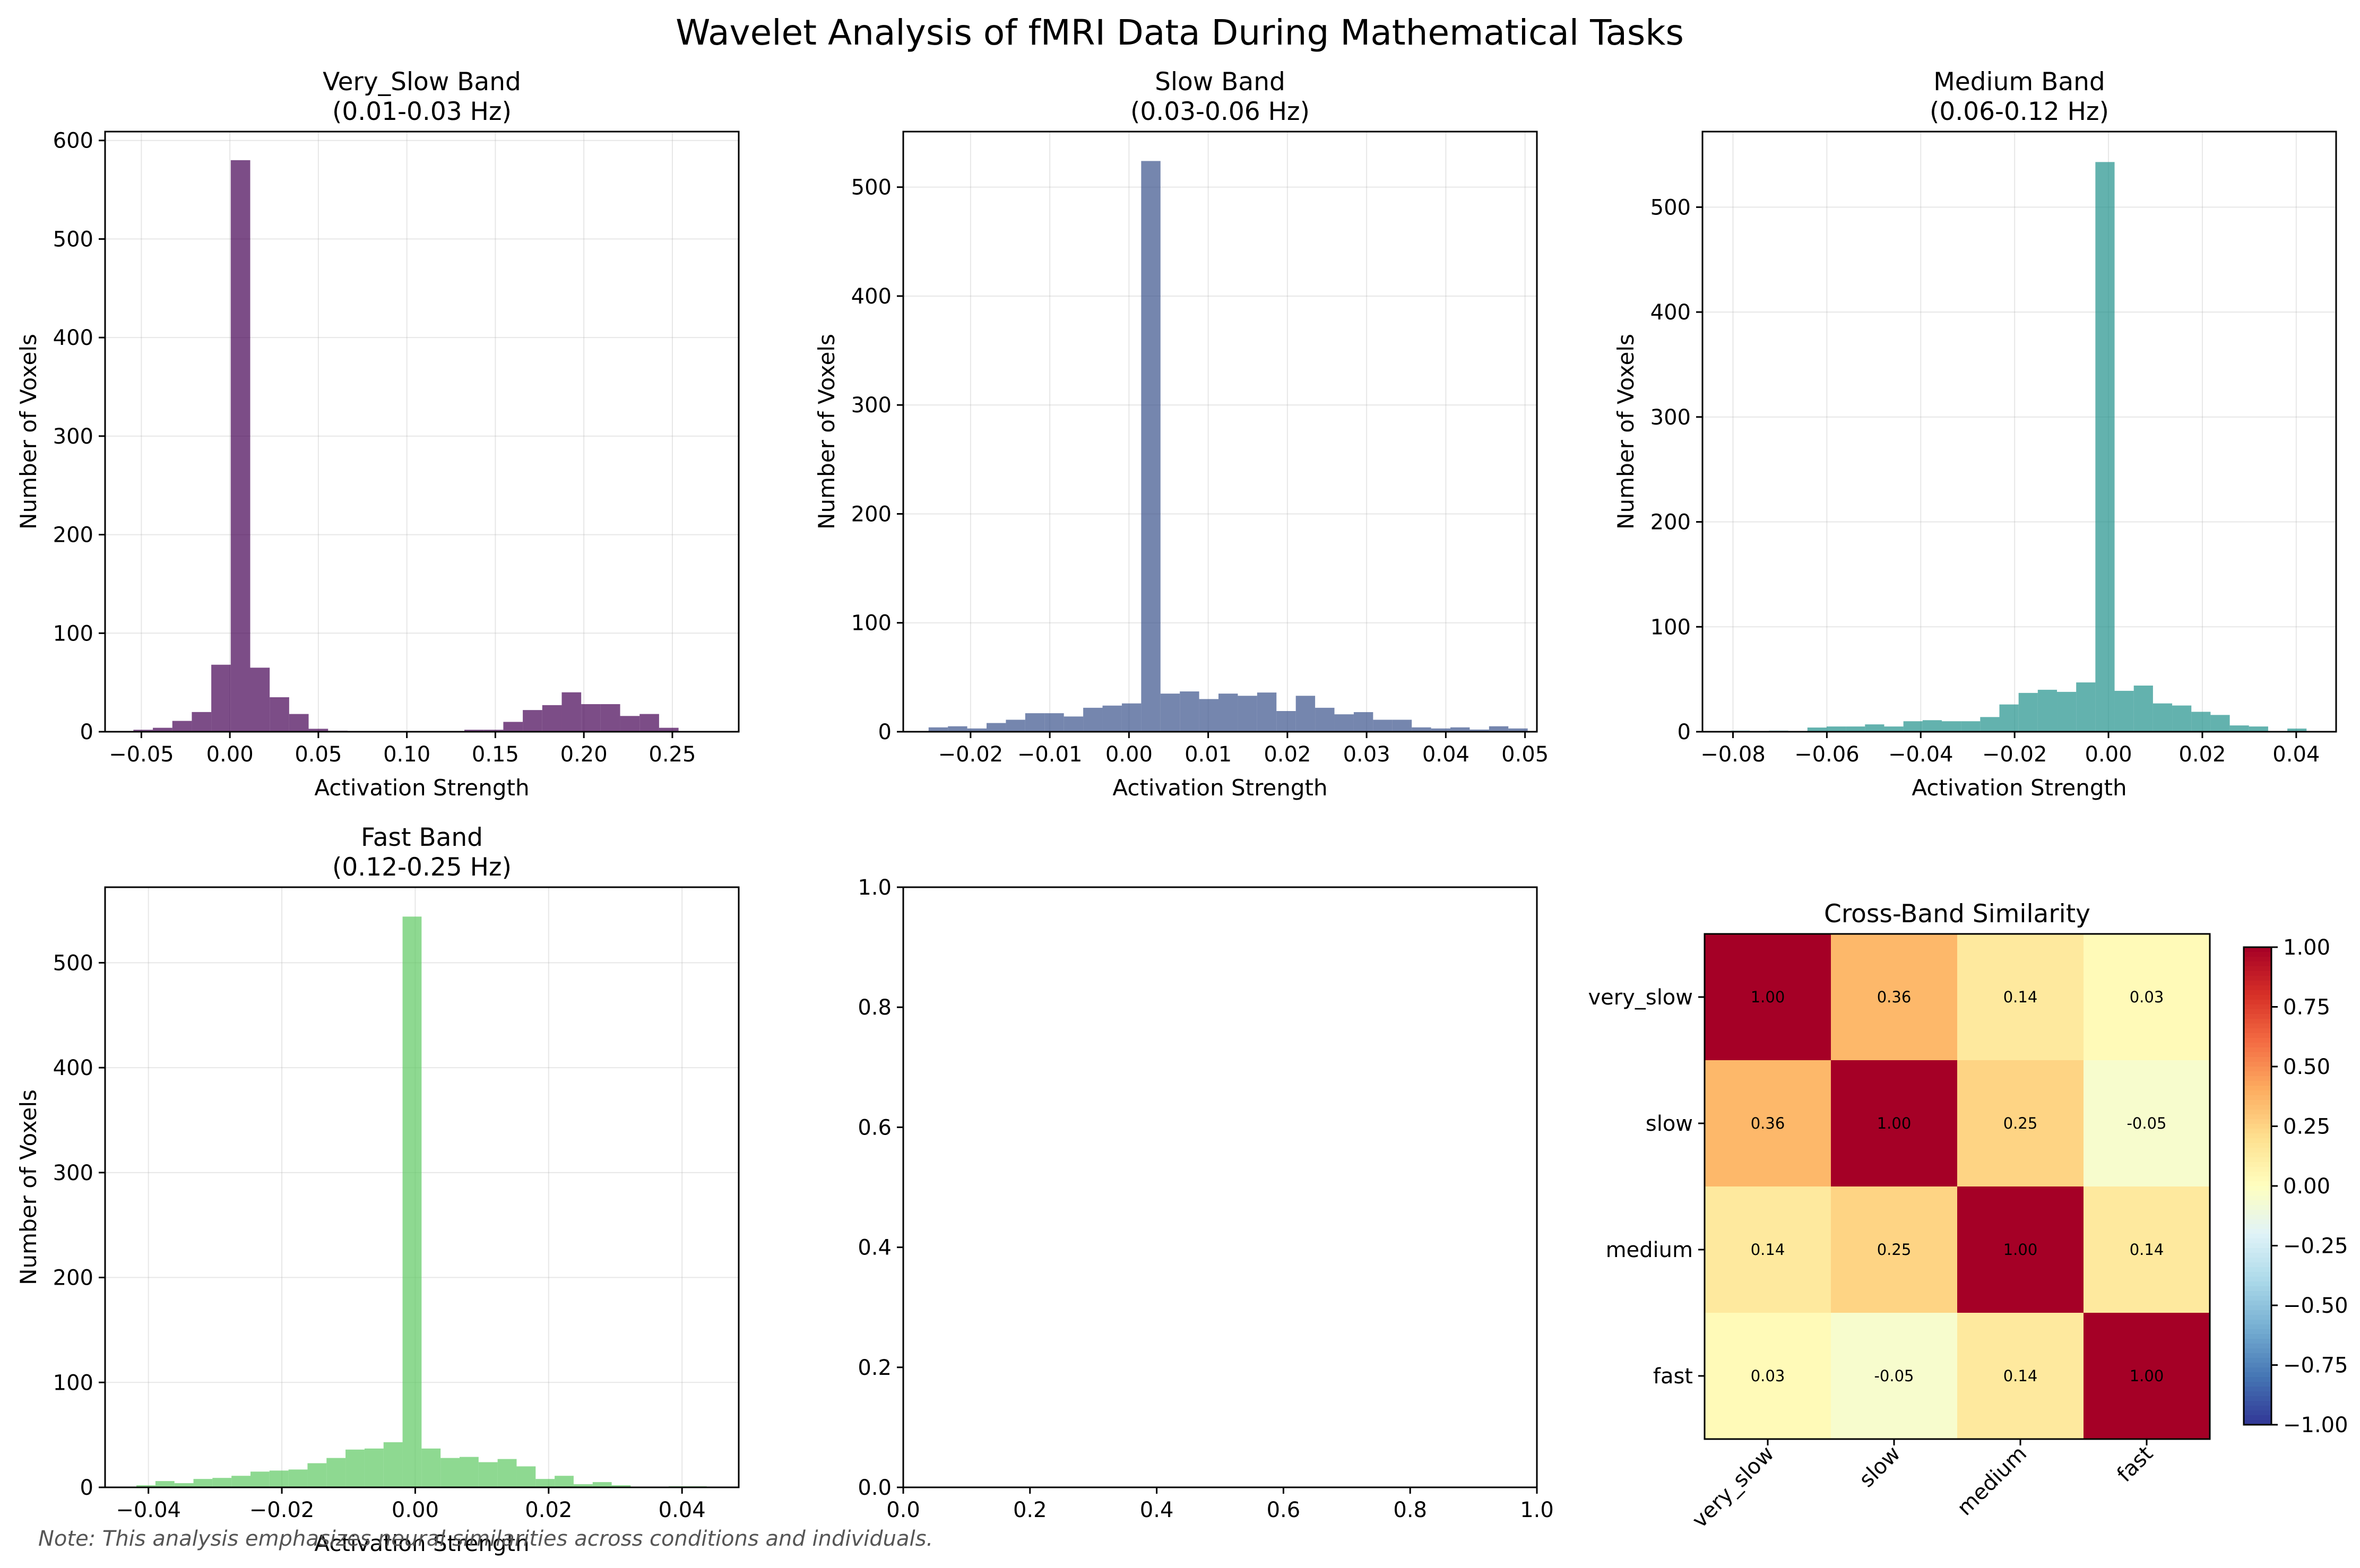 The image size is (2360, 1568). What do you see at coordinates (875, 888) in the screenshot?
I see `y-tick-label: 1.0` at bounding box center [875, 888].